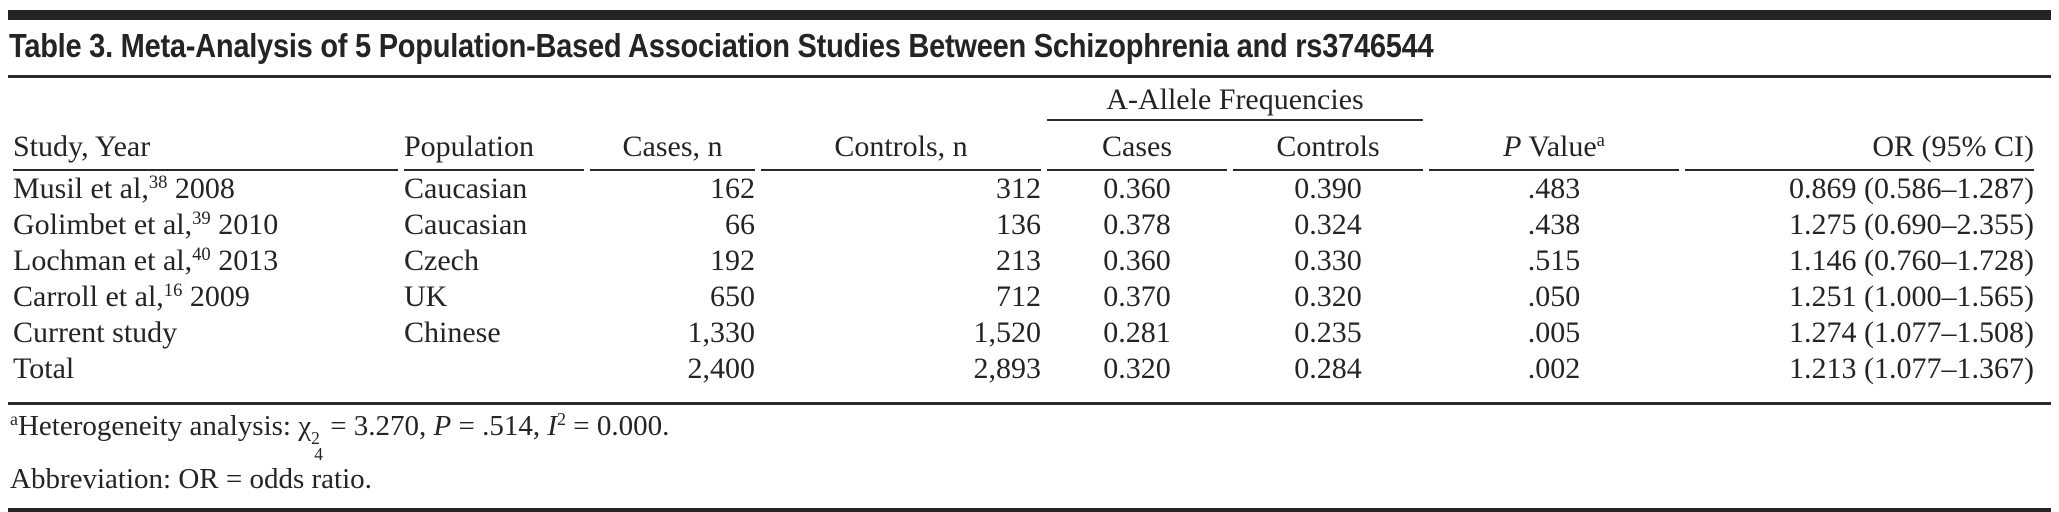  What do you see at coordinates (95, 332) in the screenshot?
I see `study-name: Current study` at bounding box center [95, 332].